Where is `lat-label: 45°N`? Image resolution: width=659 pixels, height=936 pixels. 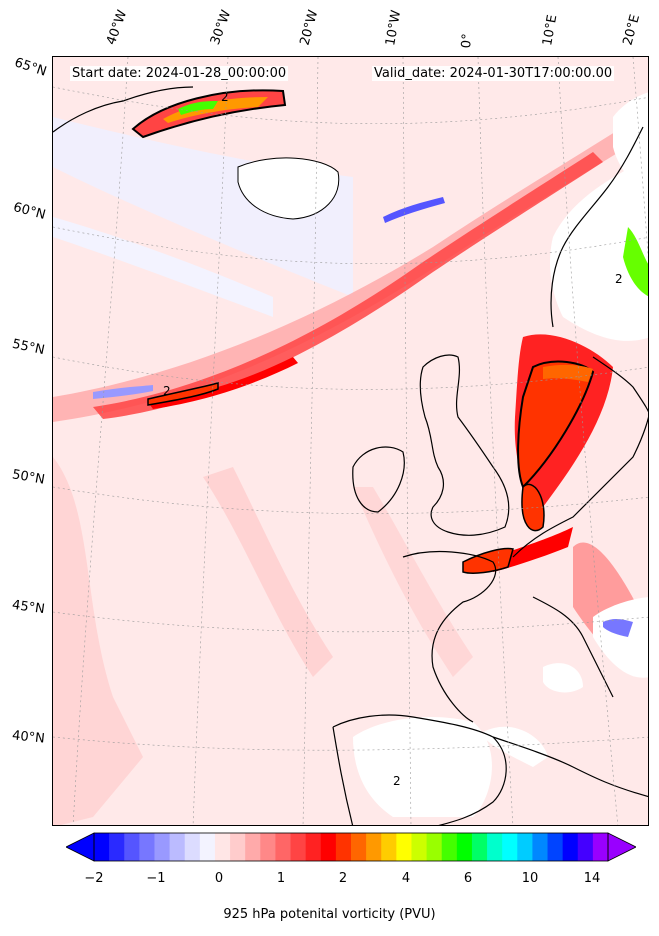 lat-label: 45°N is located at coordinates (28, 607).